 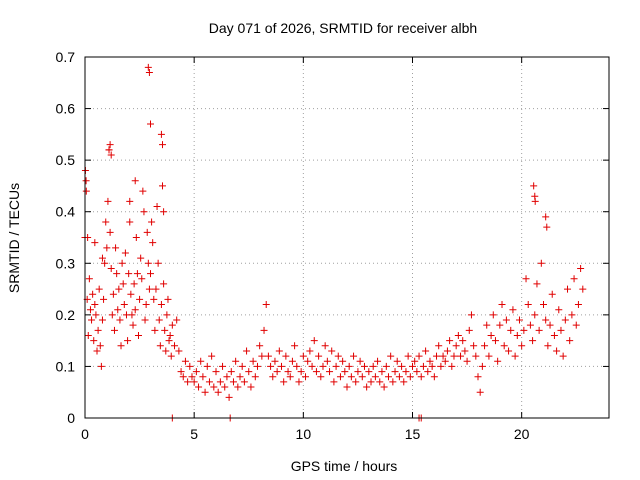 I want to click on x-tick-label: 0, so click(x=85, y=434).